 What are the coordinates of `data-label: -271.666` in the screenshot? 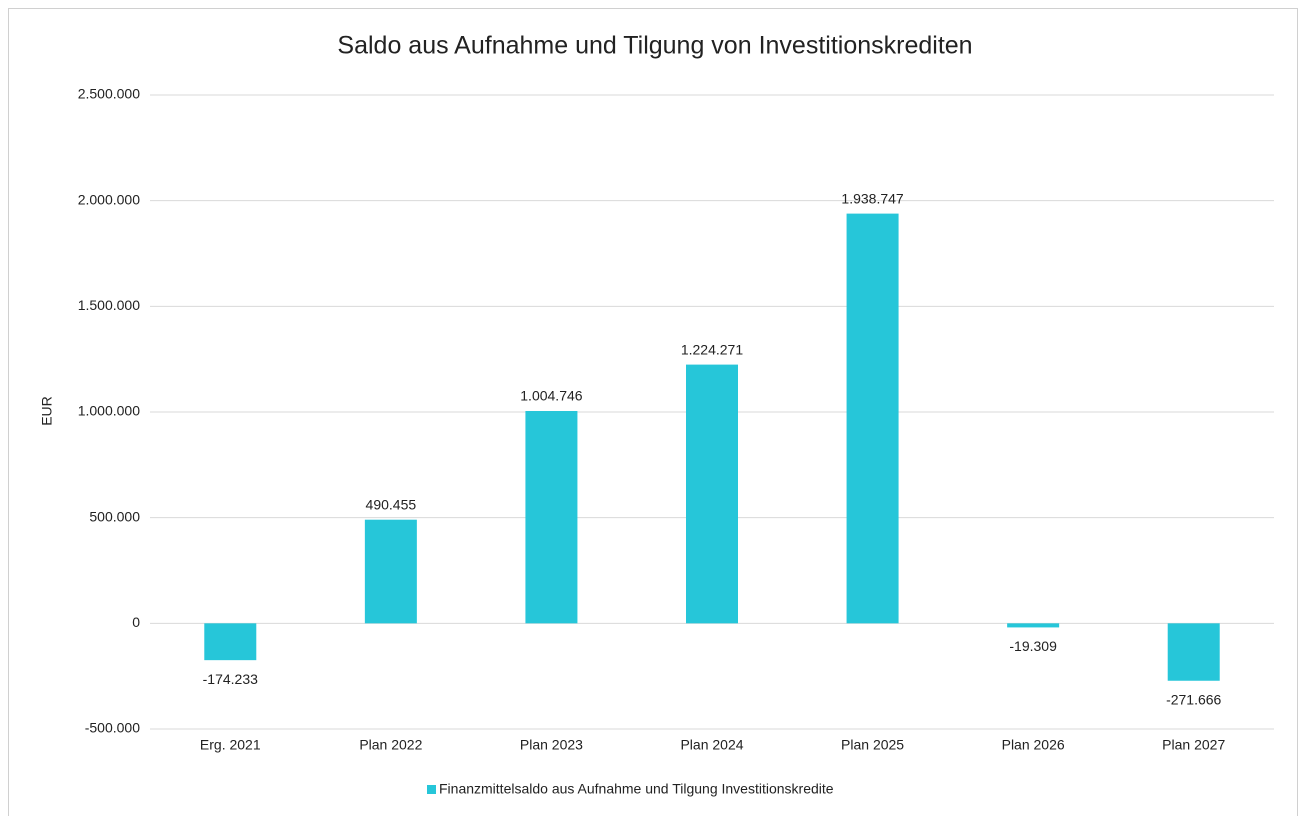 It's located at (1193, 699).